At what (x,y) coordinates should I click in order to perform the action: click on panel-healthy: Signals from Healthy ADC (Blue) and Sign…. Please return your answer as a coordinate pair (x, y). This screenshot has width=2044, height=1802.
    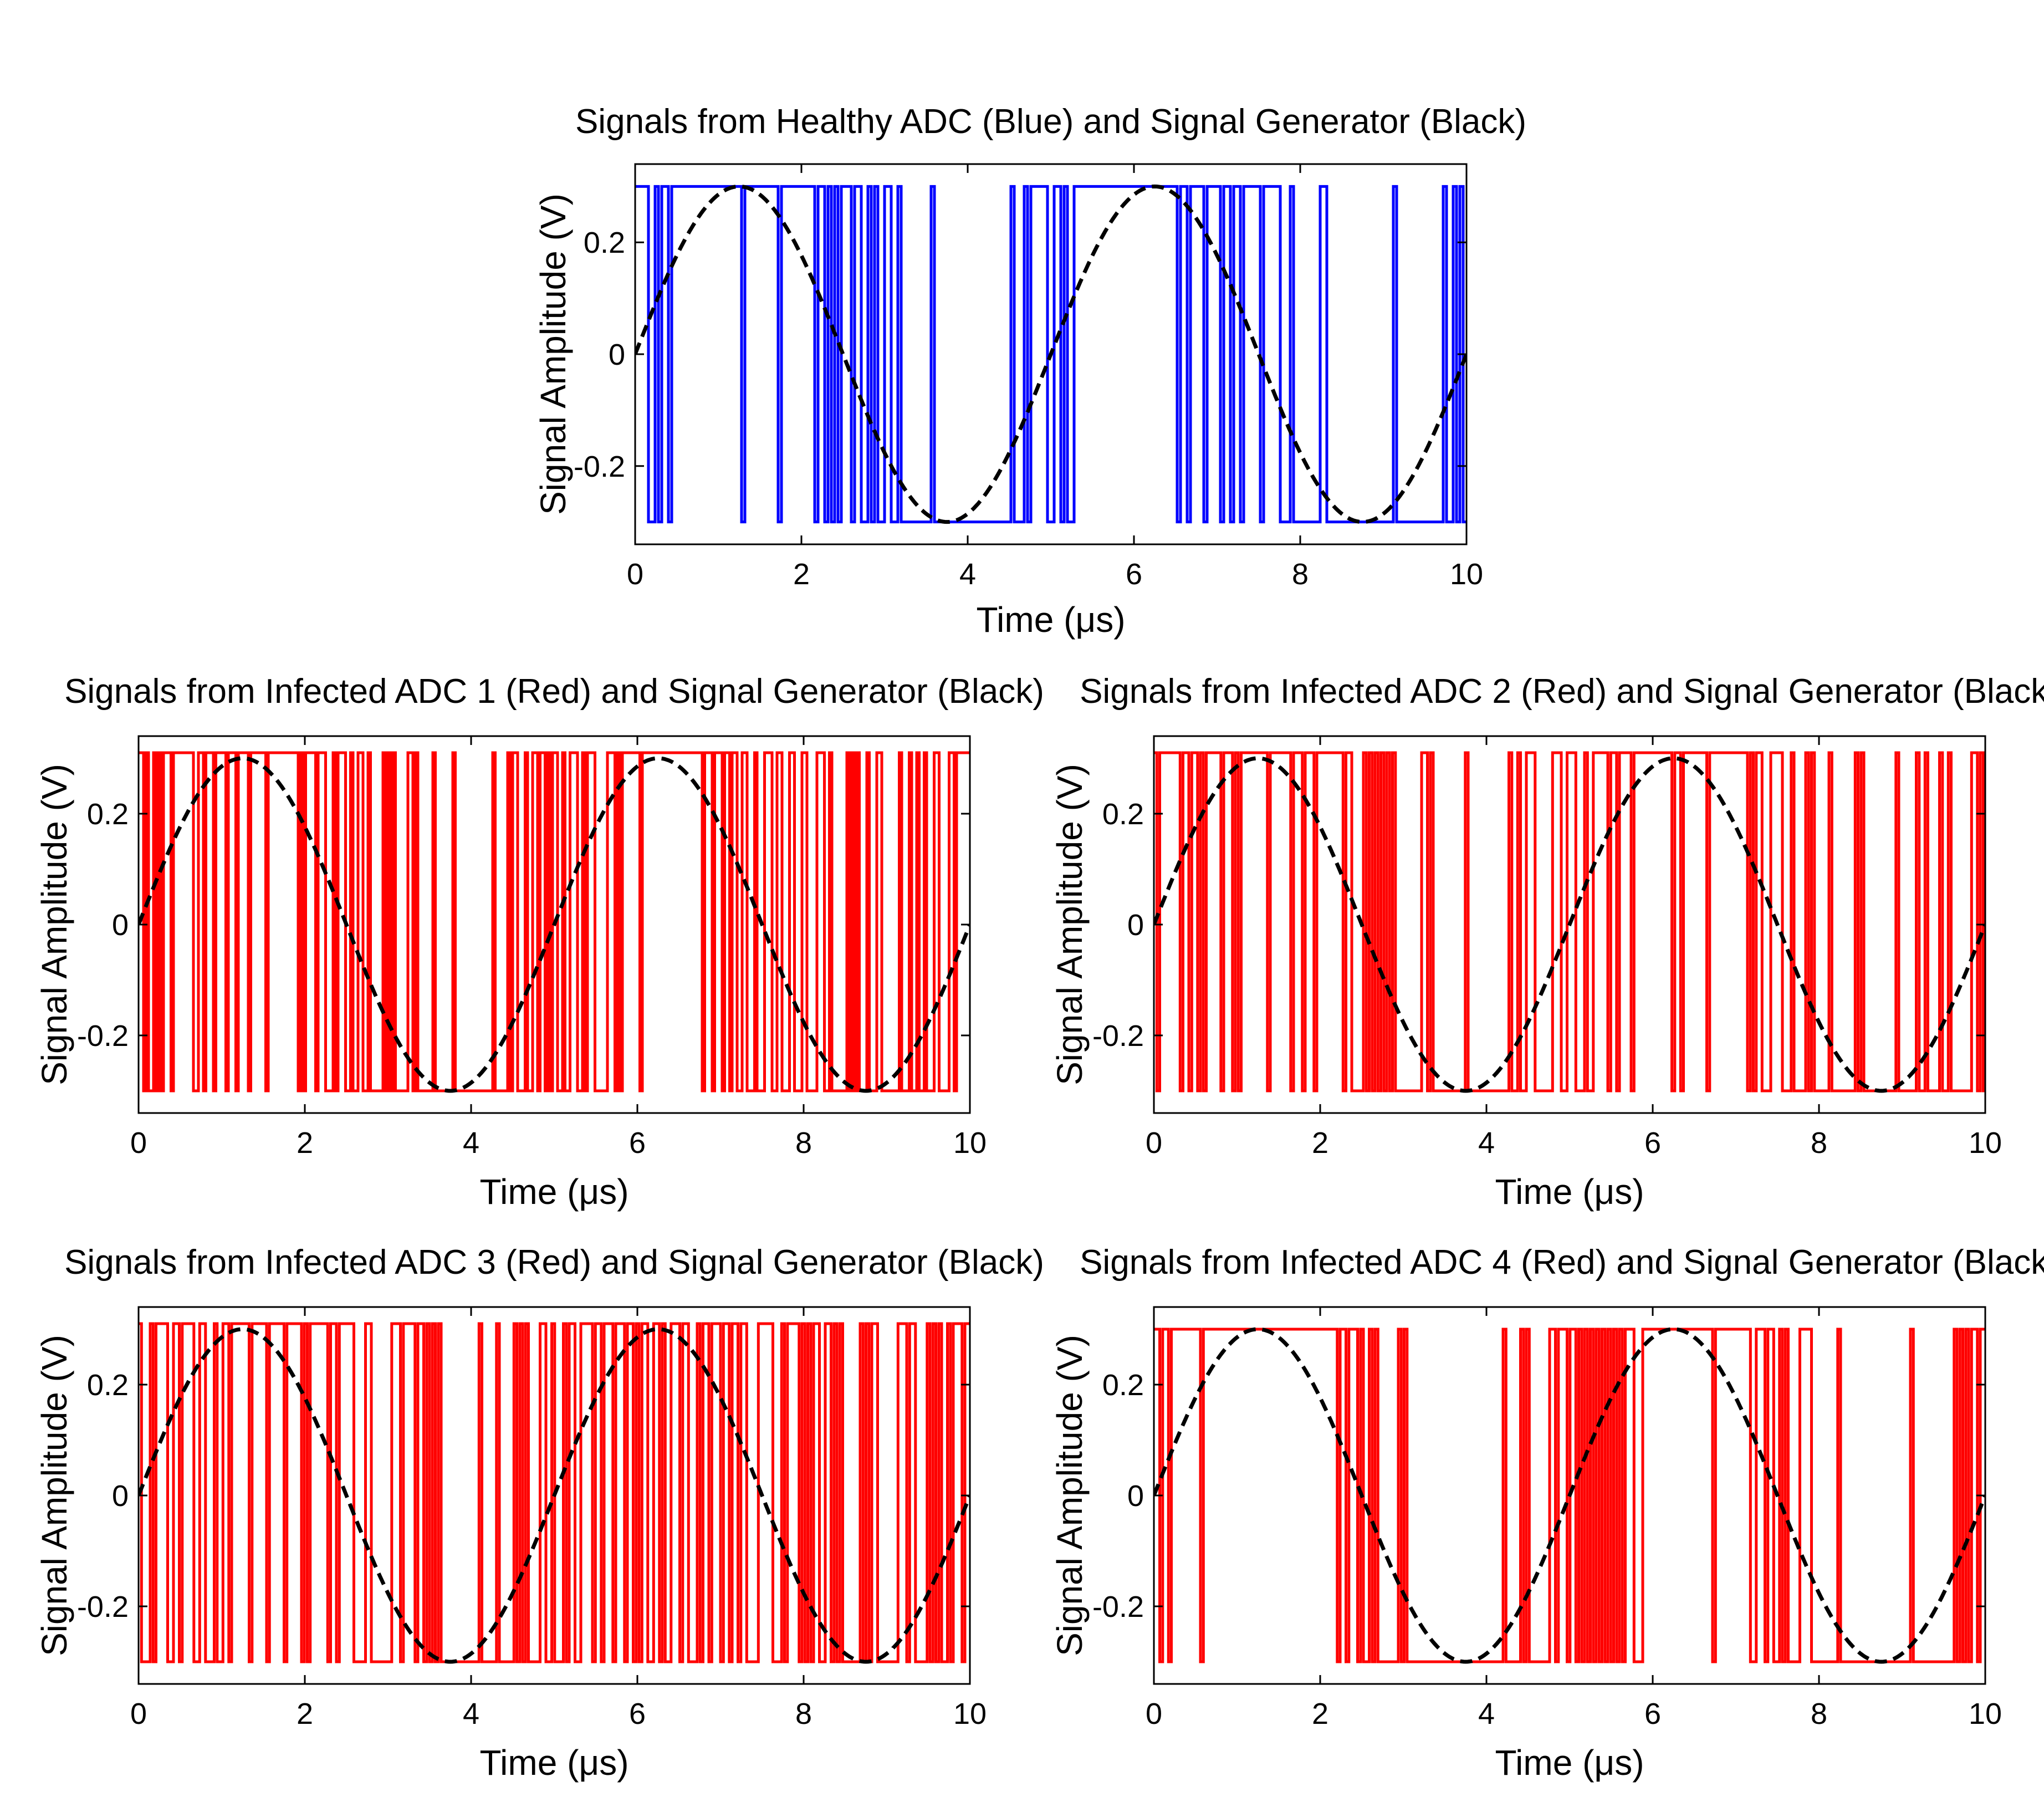
    Looking at the image, I should click on (1029, 371).